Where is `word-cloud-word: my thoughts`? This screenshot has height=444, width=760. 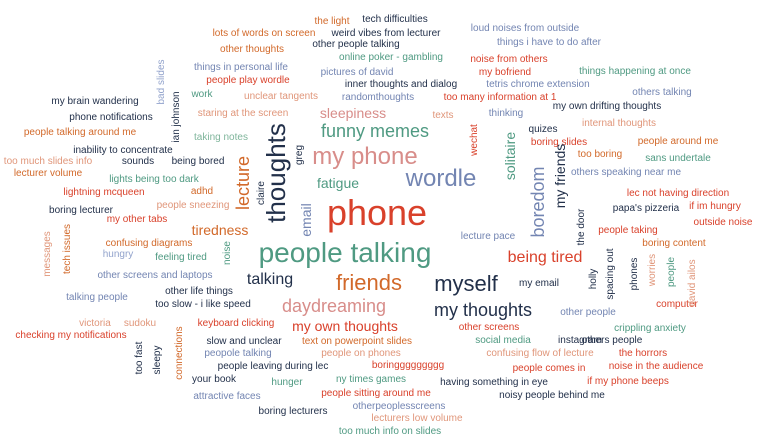 word-cloud-word: my thoughts is located at coordinates (483, 310).